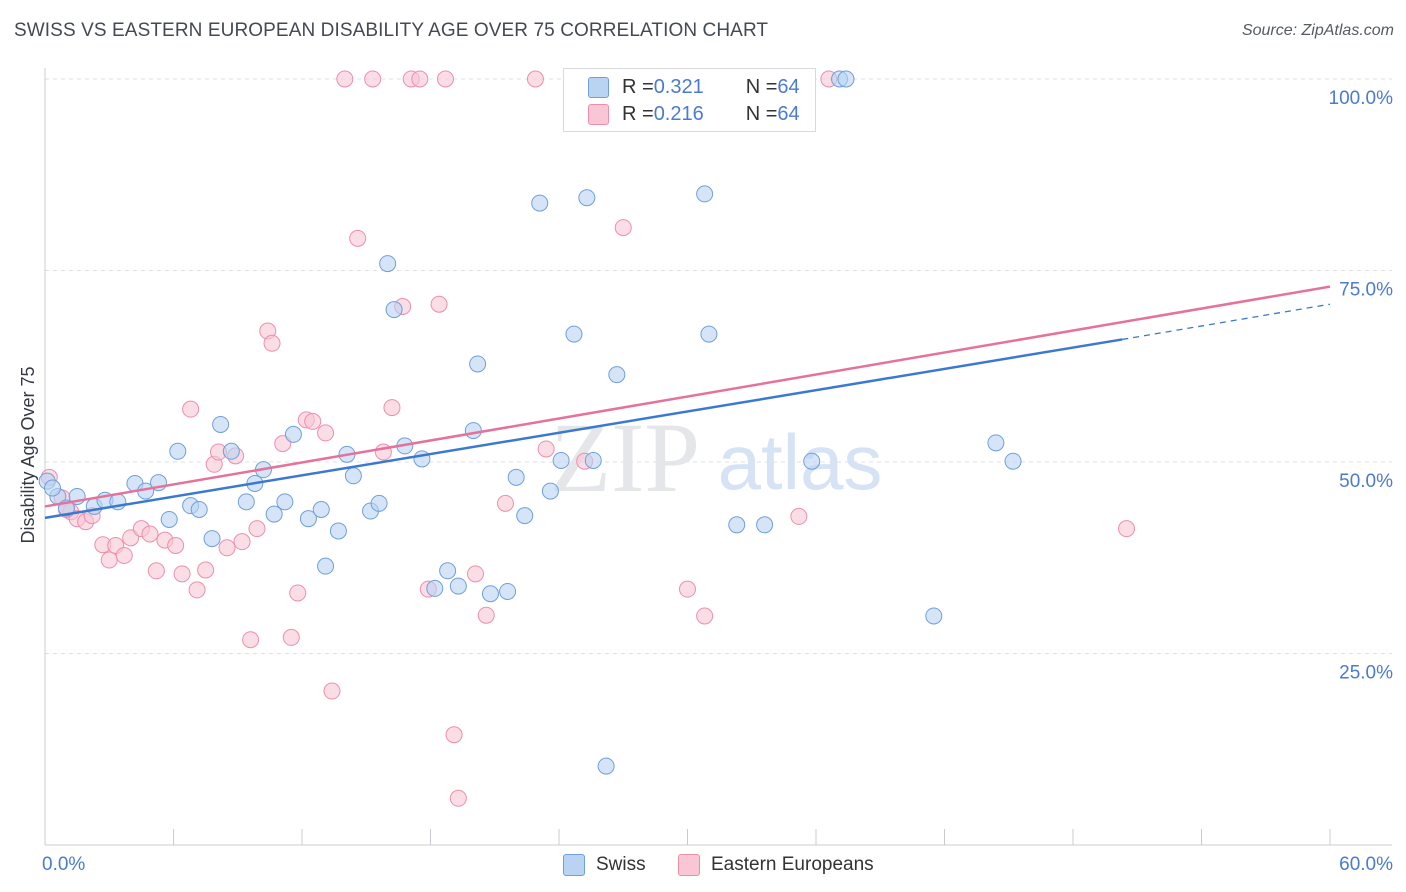  I want to click on watermark-zip: ZIP, so click(625, 457).